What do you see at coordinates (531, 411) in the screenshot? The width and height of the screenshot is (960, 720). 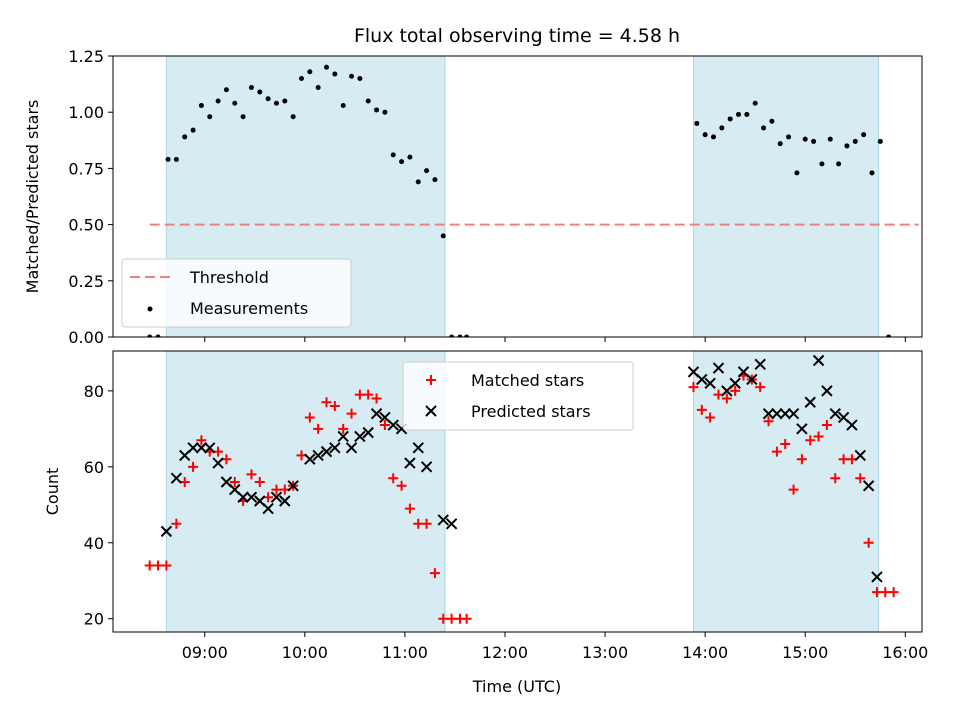 I see `legend-label: Predicted stars` at bounding box center [531, 411].